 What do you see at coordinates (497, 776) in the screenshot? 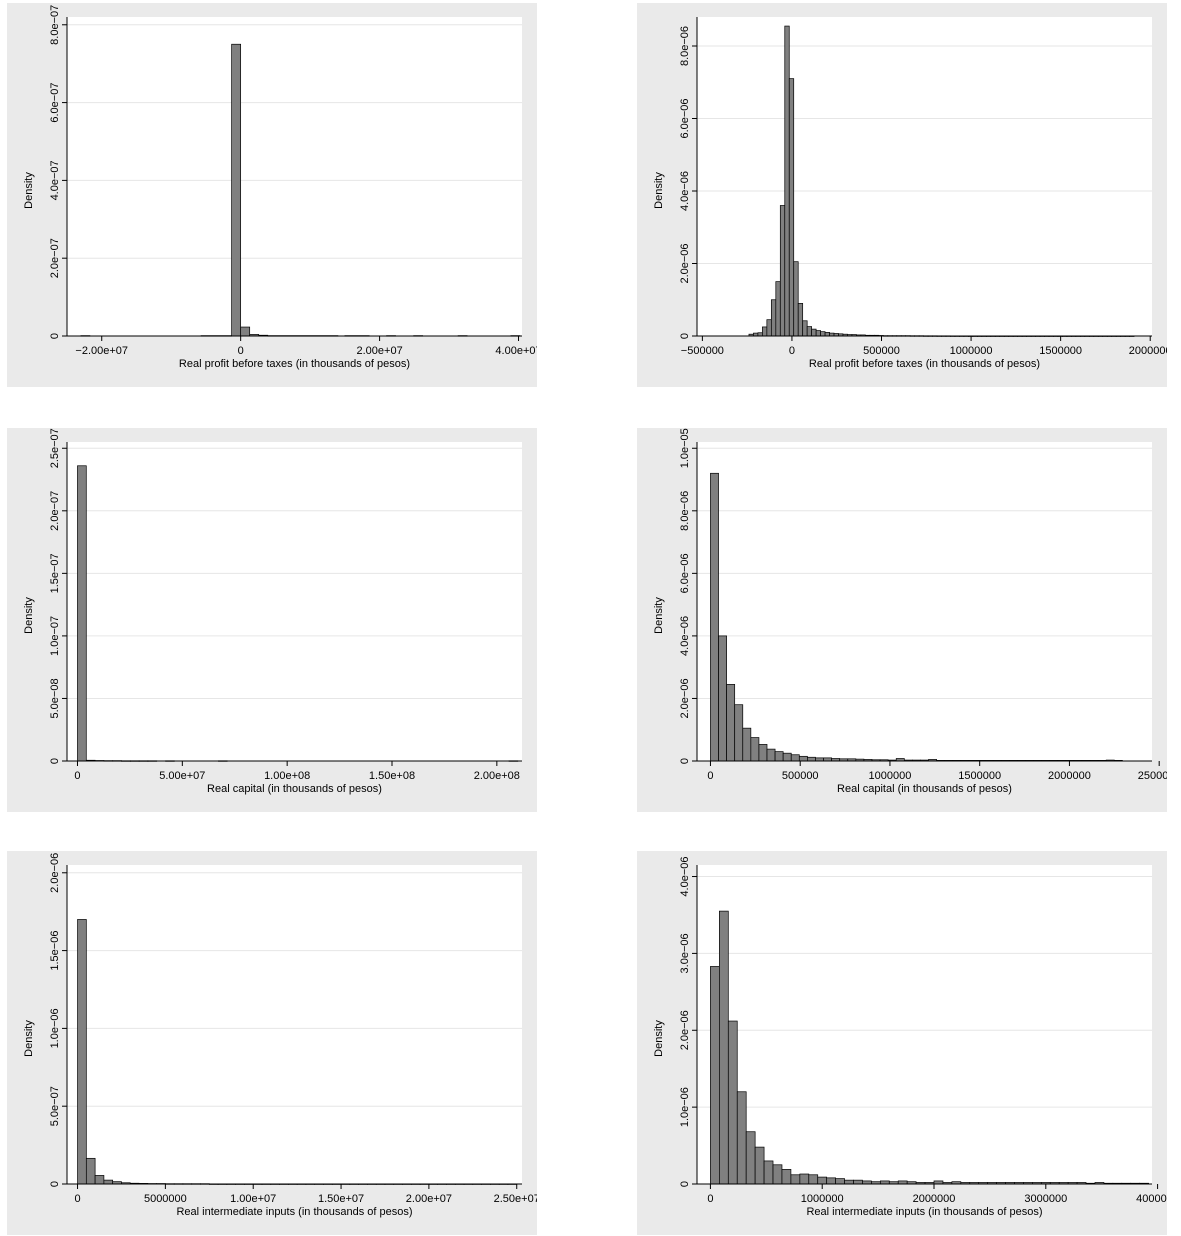
I see `x-tick-label: 2.00e+08` at bounding box center [497, 776].